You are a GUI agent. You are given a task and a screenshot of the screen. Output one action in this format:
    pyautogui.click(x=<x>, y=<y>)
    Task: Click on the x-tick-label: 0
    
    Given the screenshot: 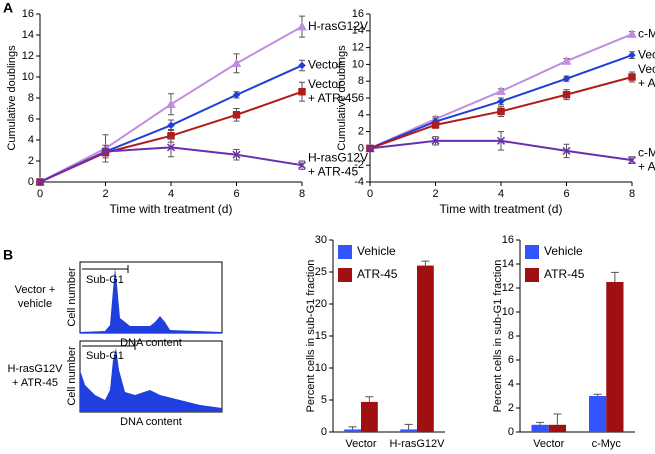 What is the action you would take?
    pyautogui.click(x=40, y=194)
    